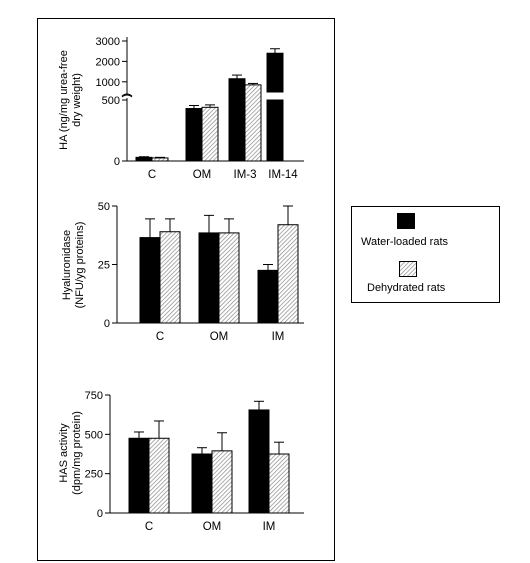 The width and height of the screenshot is (530, 563). I want to click on y-tick-label: 250, so click(94, 475).